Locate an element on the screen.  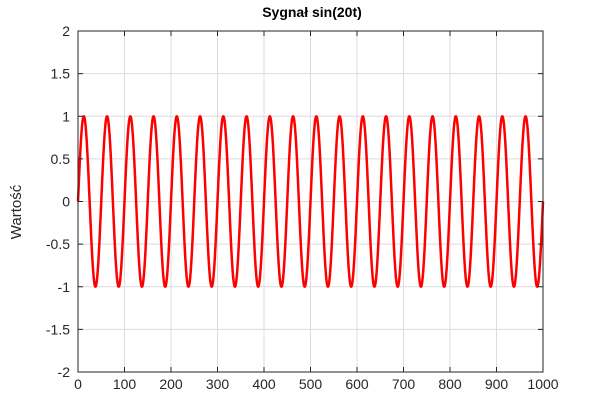
x-tick-label: 800 is located at coordinates (450, 384).